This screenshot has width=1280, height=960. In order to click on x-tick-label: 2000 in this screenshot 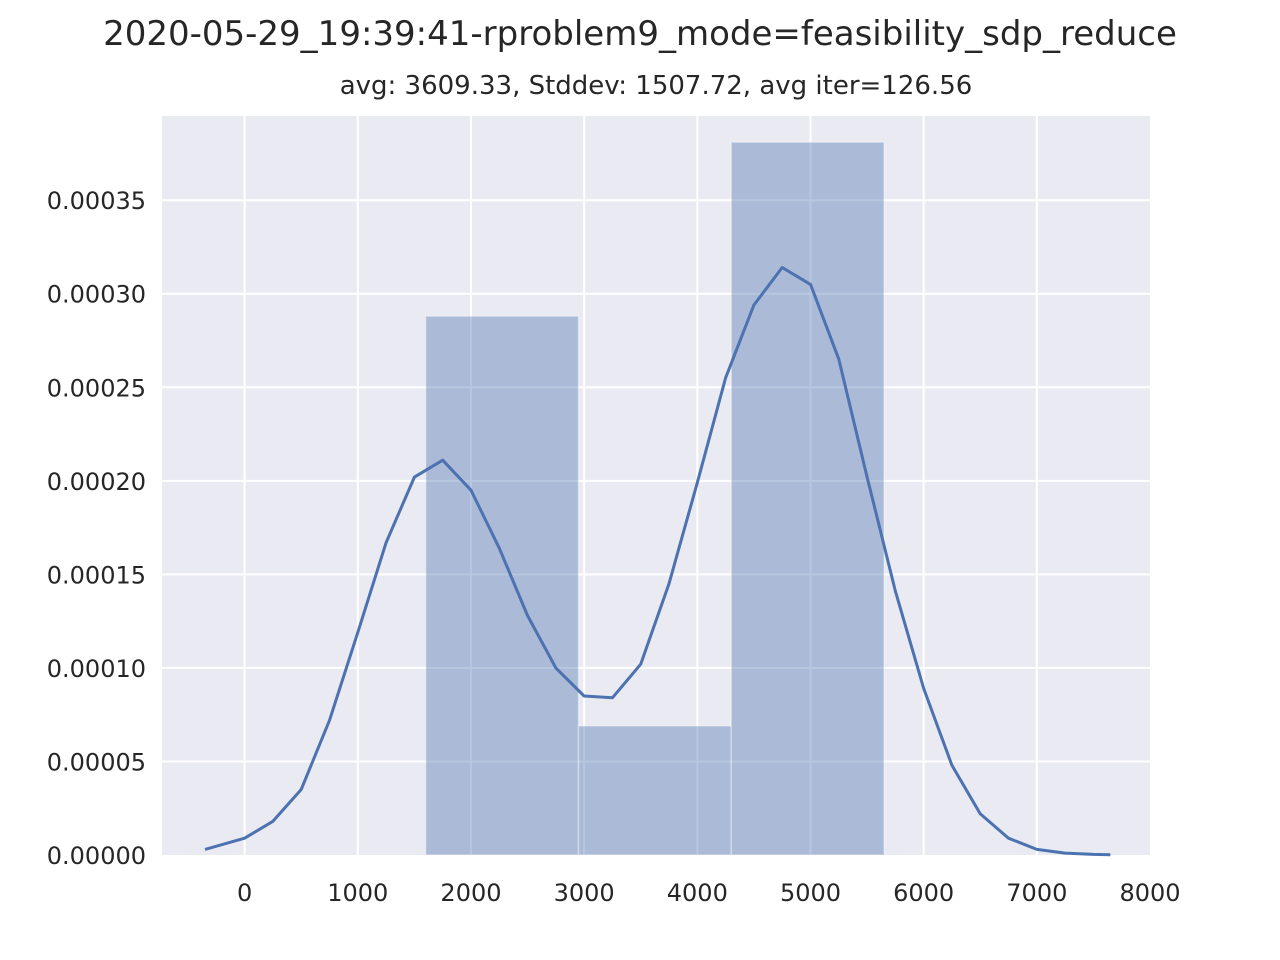, I will do `click(470, 893)`.